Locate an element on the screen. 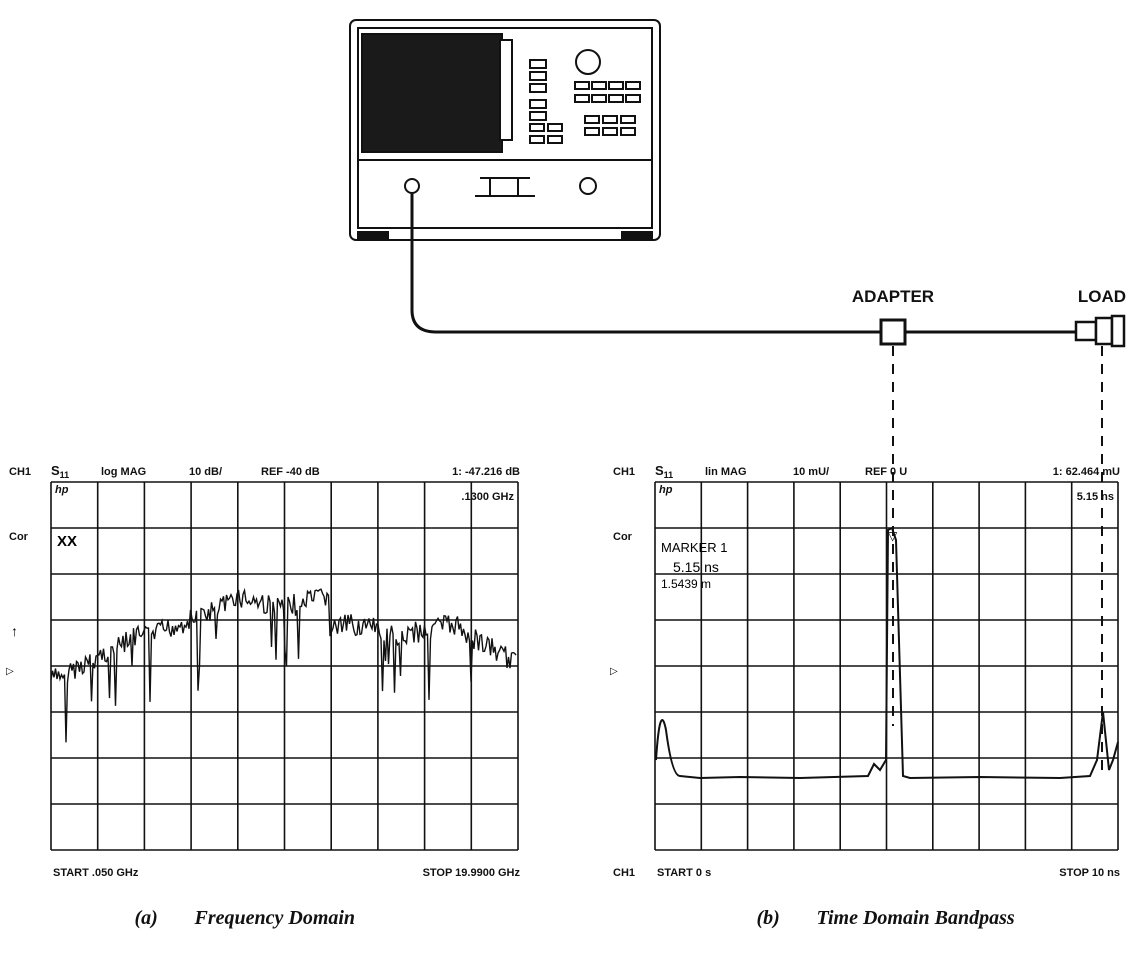  marker-time: 5.15 ns is located at coordinates (696, 567).